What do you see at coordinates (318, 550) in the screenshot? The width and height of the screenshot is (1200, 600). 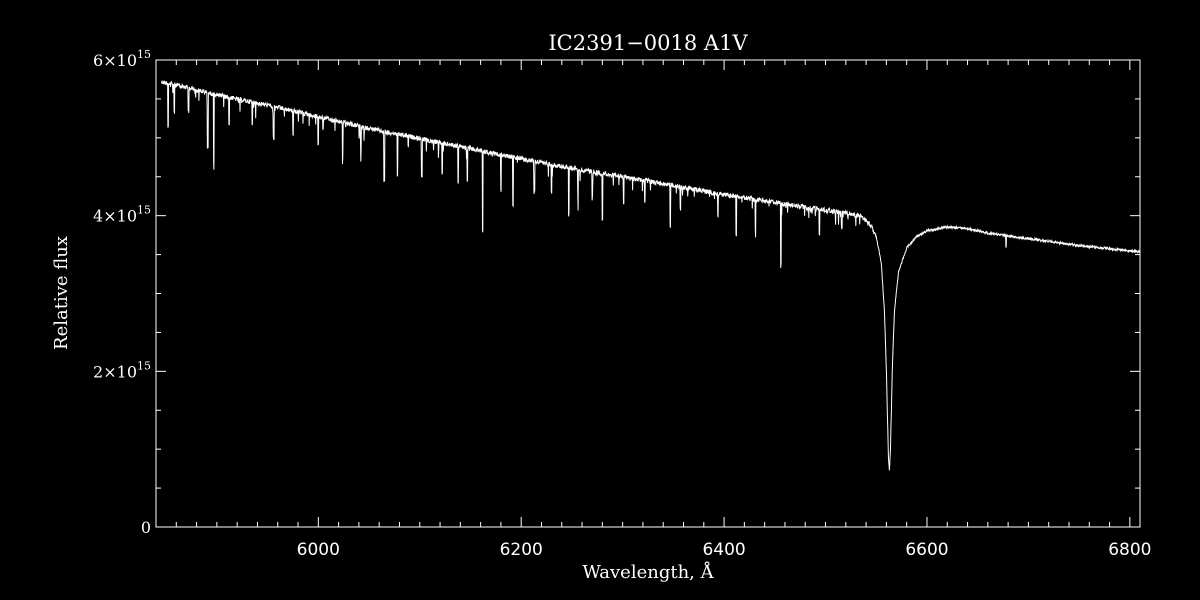 I see `x-tick-label: 6000` at bounding box center [318, 550].